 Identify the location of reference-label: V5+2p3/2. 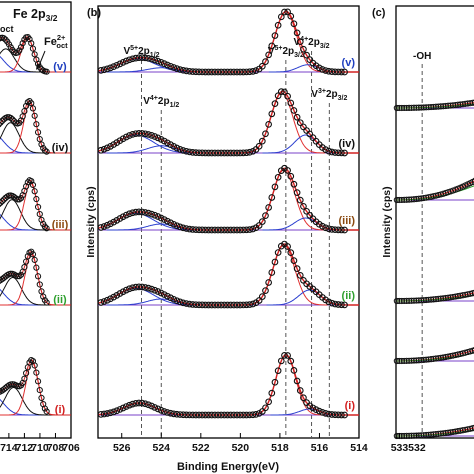
(286, 52).